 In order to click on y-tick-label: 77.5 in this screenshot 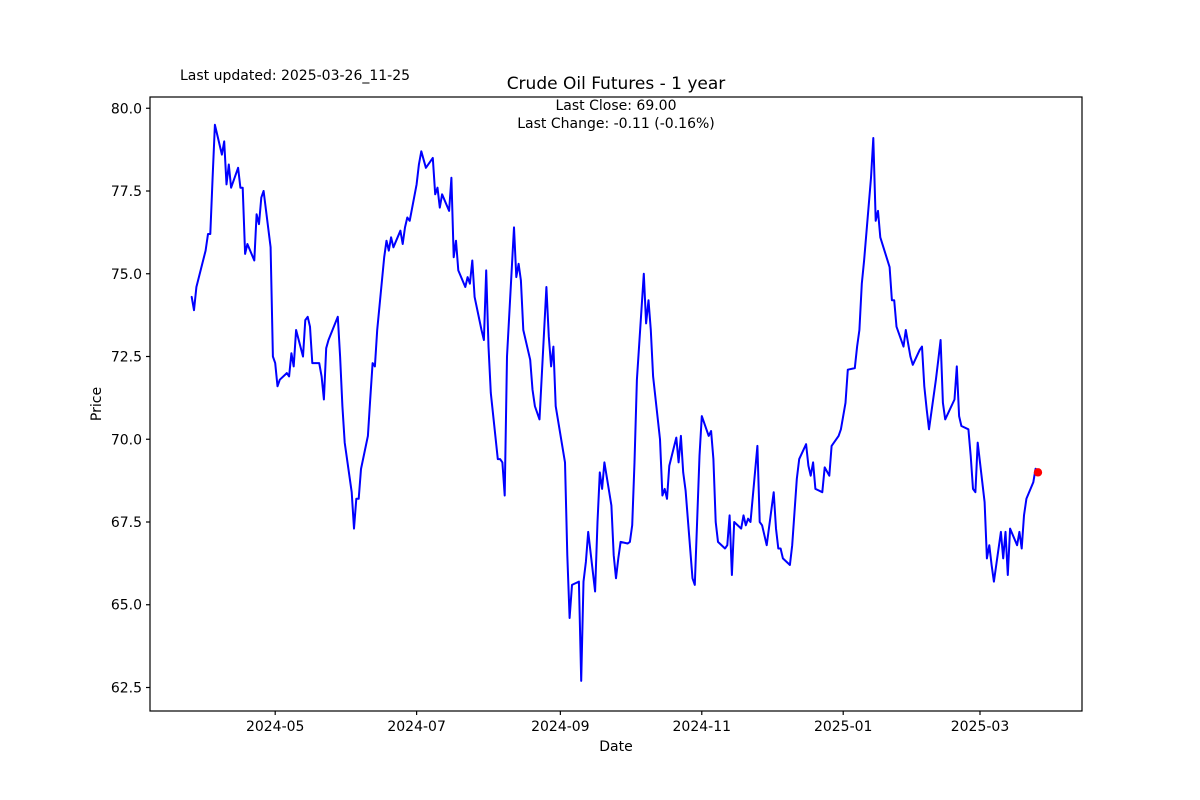, I will do `click(126, 192)`.